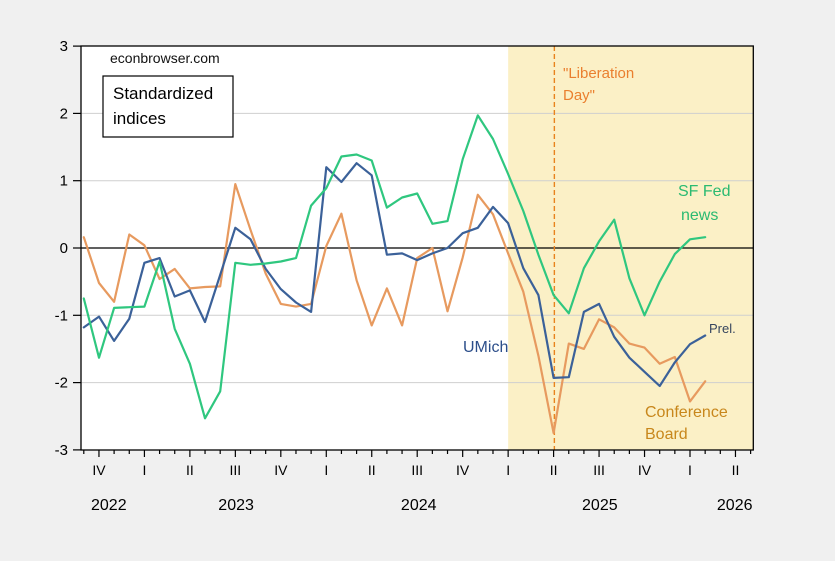 The image size is (835, 561). I want to click on y-tick-label: 1, so click(64, 181).